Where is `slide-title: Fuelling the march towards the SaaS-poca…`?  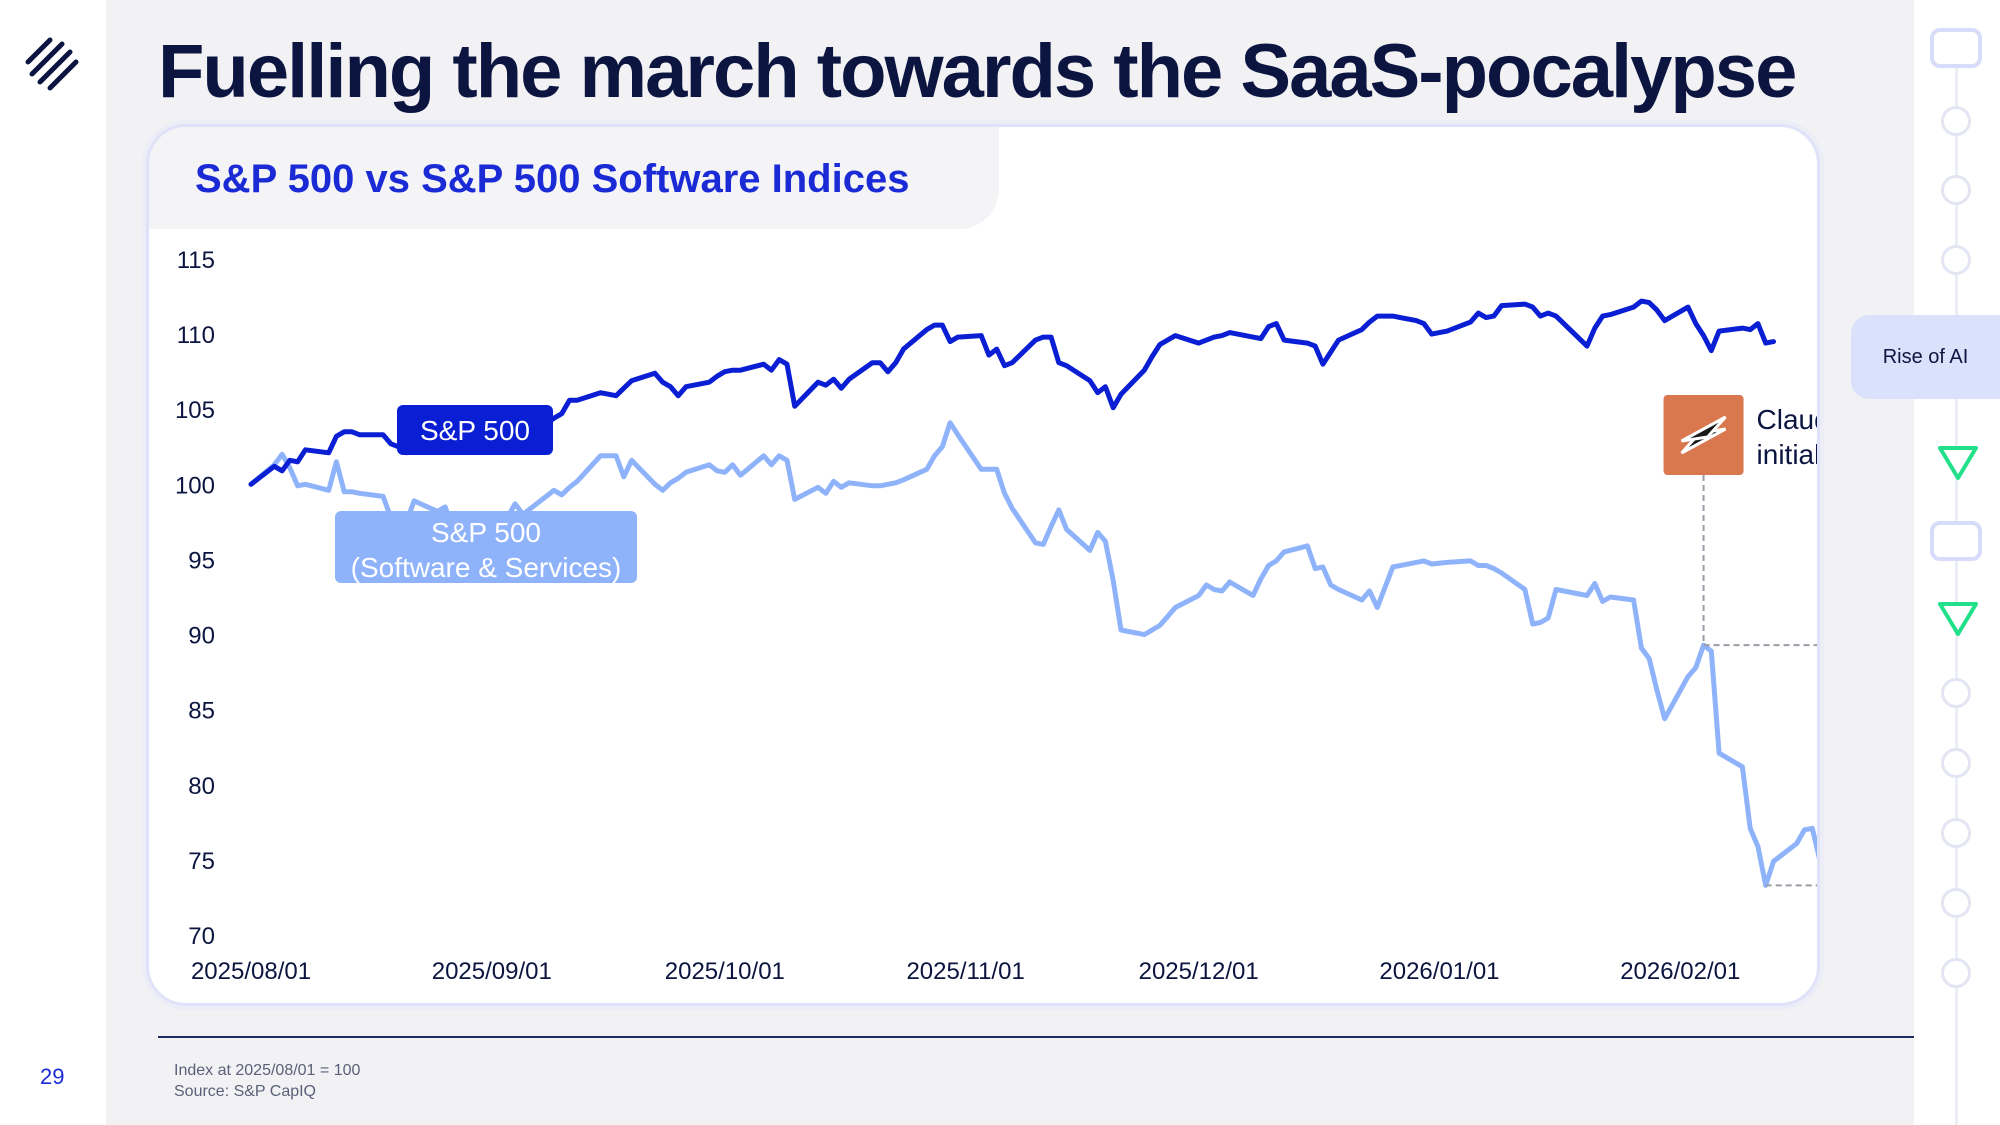
slide-title: Fuelling the march towards the SaaS-poca… is located at coordinates (977, 71).